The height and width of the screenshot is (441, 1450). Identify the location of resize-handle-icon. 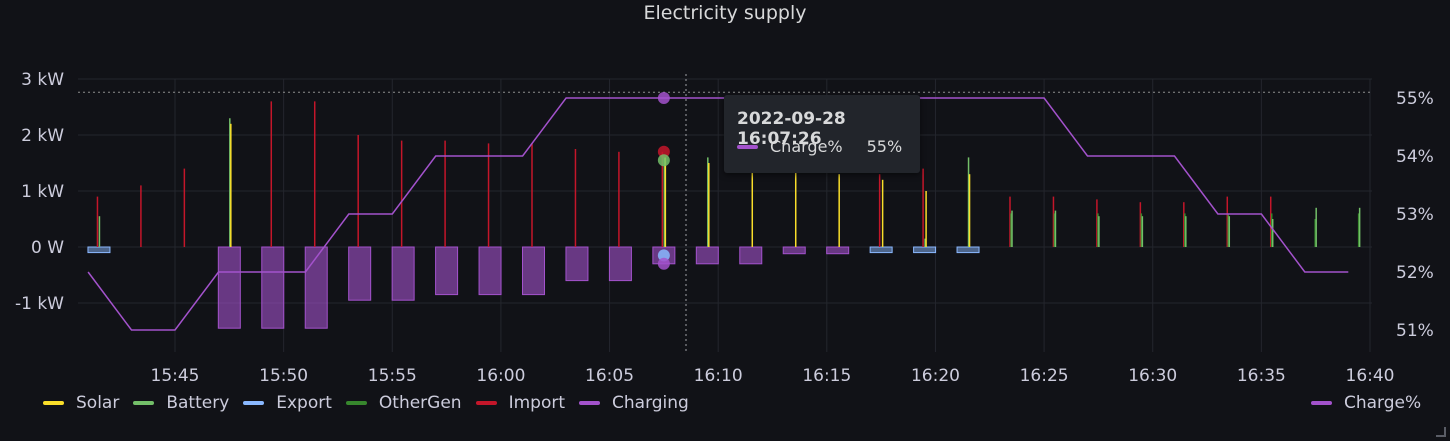
(1441, 432).